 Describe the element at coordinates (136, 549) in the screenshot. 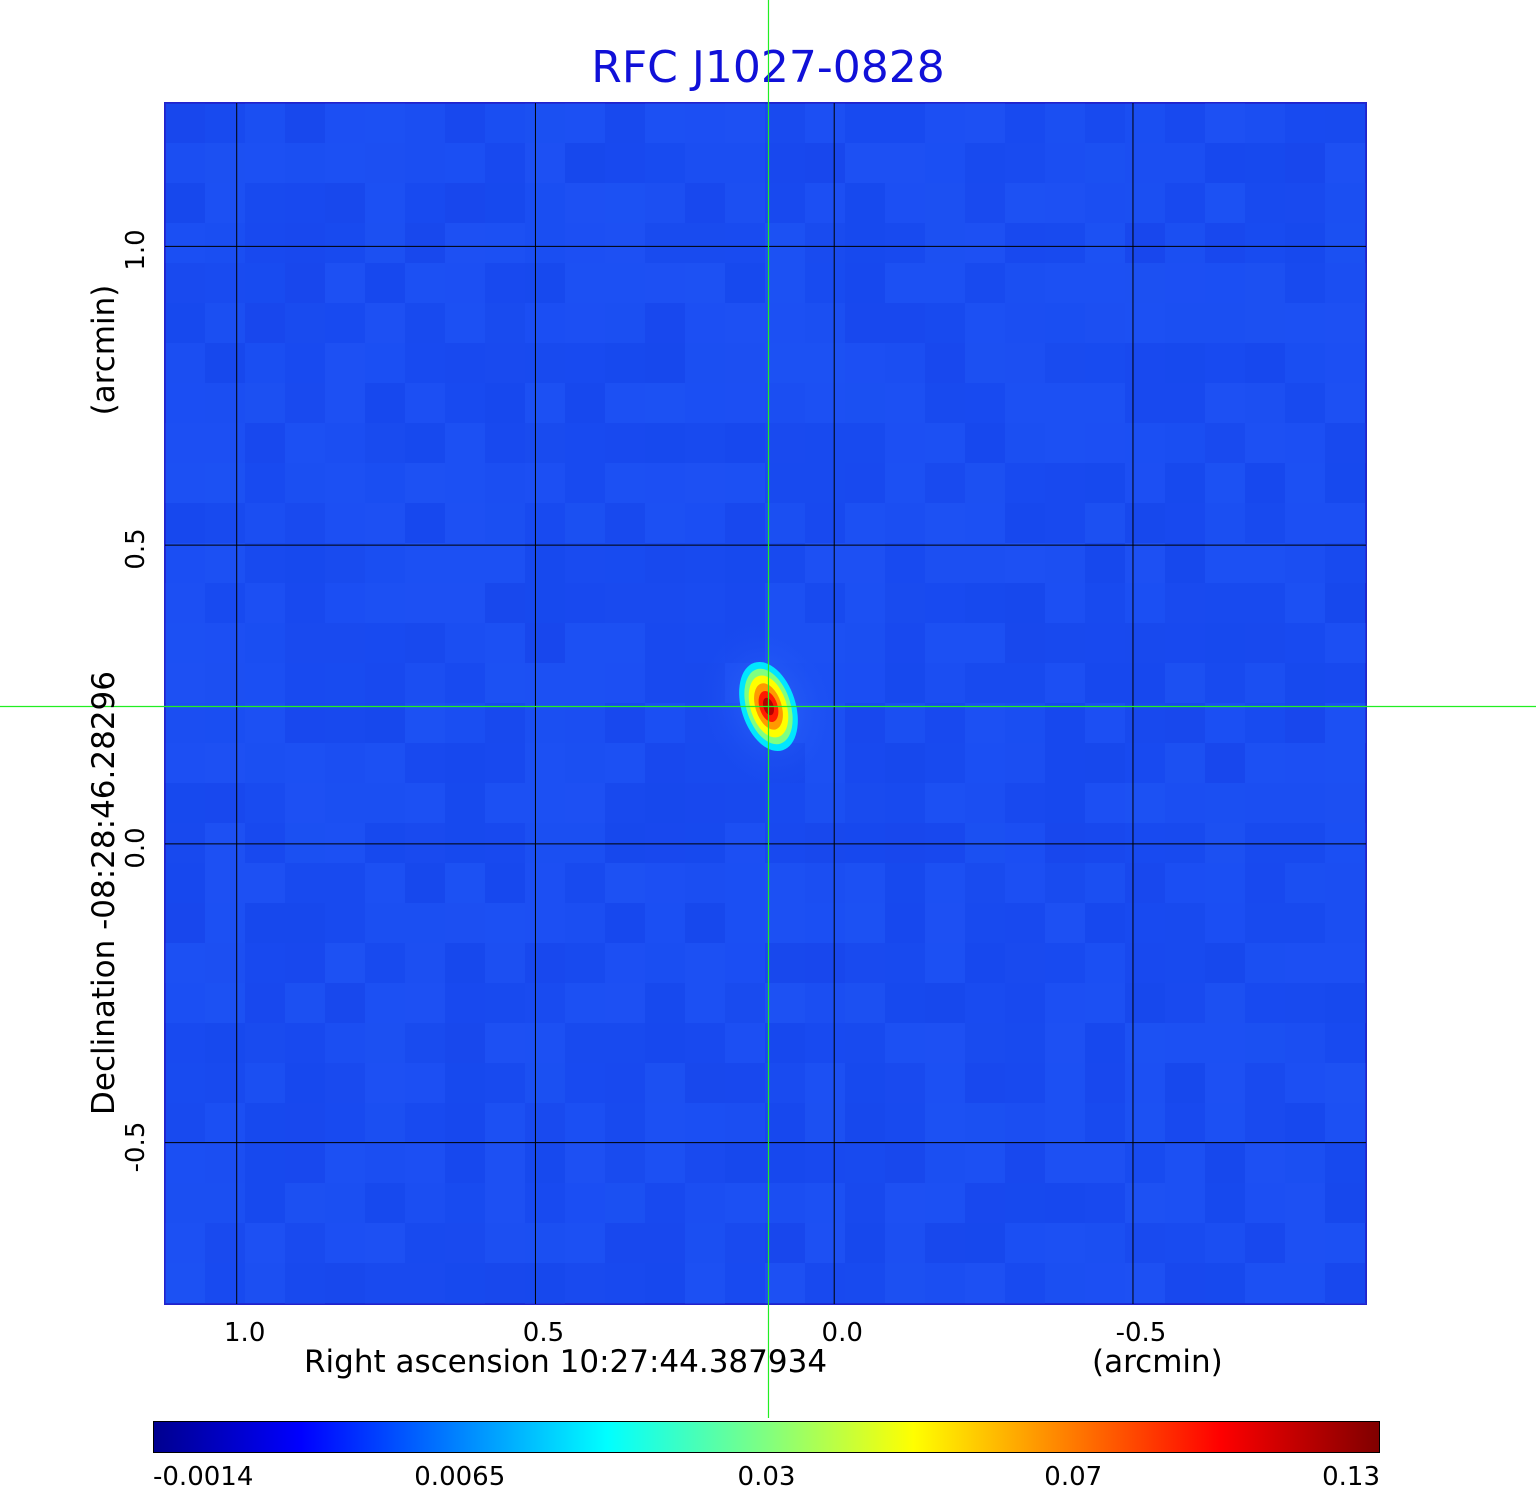

I see `y-tick-label: 0.5` at that location.